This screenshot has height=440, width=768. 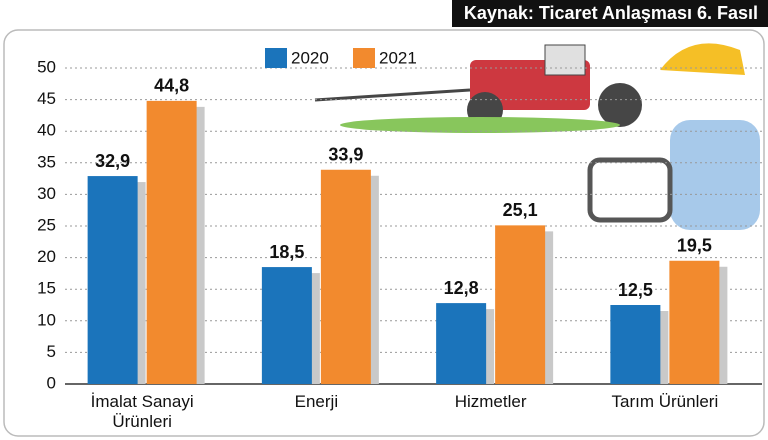 What do you see at coordinates (665, 401) in the screenshot?
I see `x-tick-label: Tarım Ürünleri` at bounding box center [665, 401].